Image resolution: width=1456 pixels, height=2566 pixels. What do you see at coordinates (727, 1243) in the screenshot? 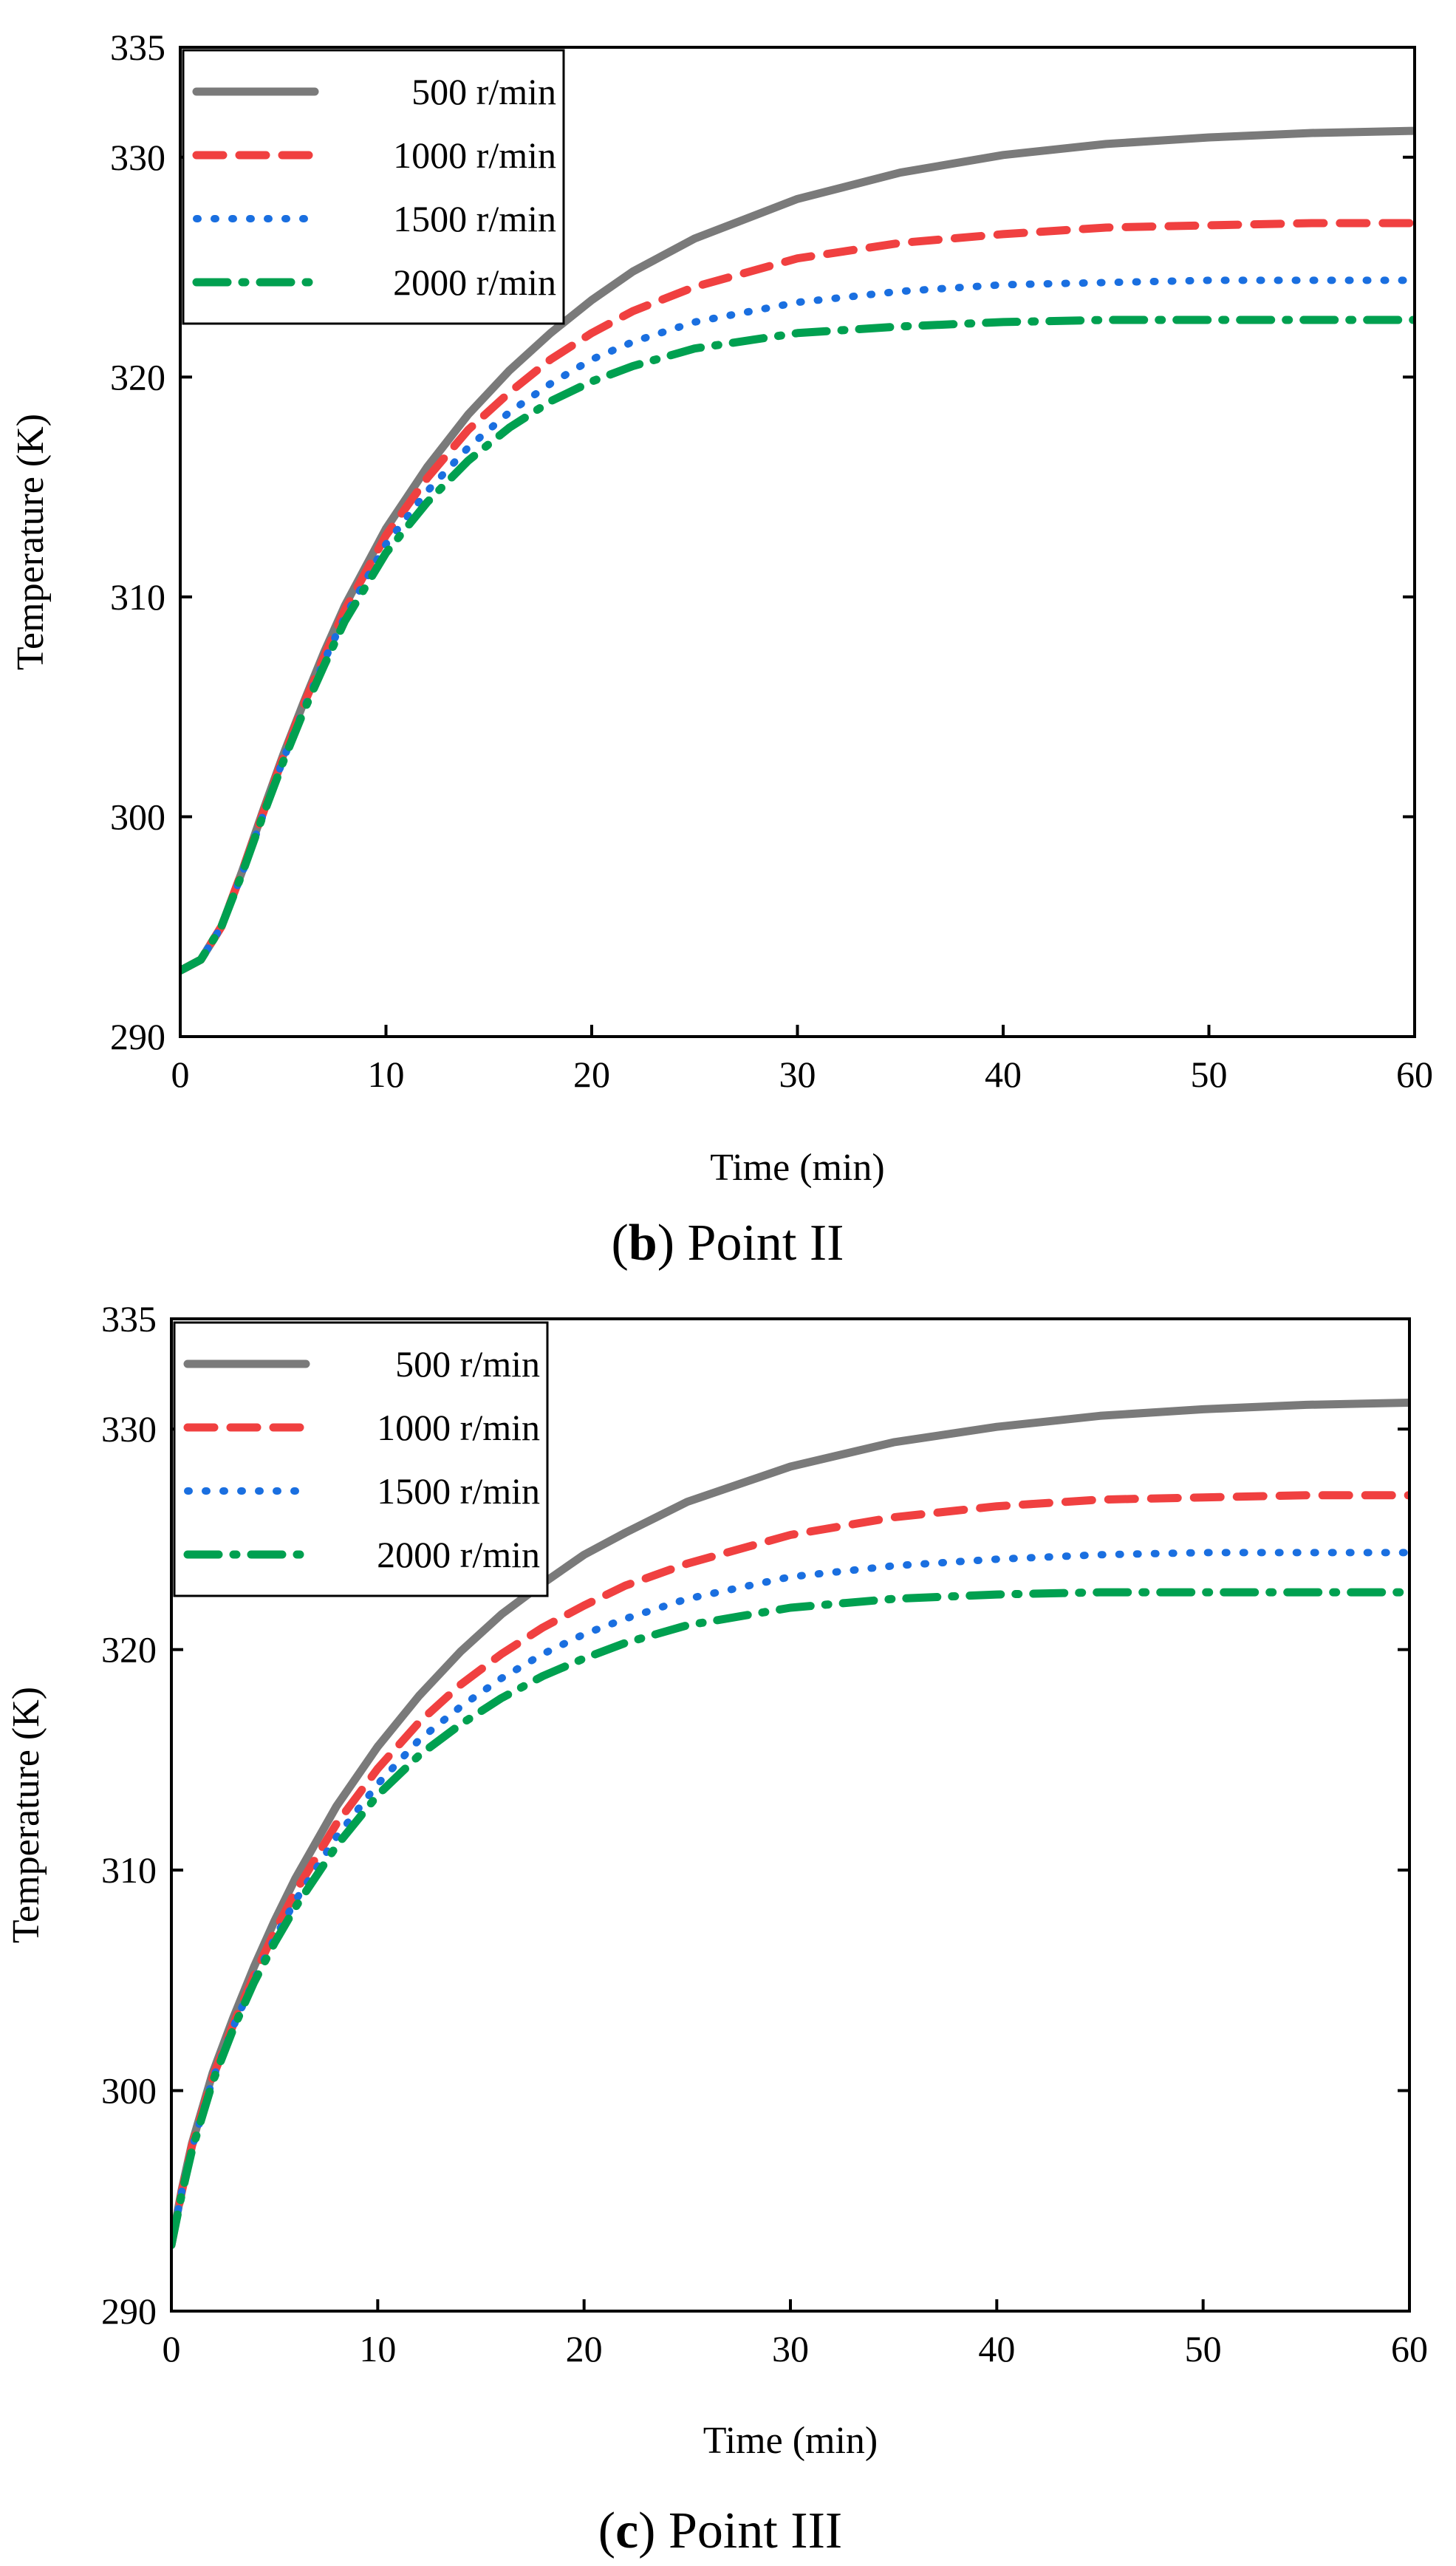
I see `caption-b: (b) Point II` at bounding box center [727, 1243].